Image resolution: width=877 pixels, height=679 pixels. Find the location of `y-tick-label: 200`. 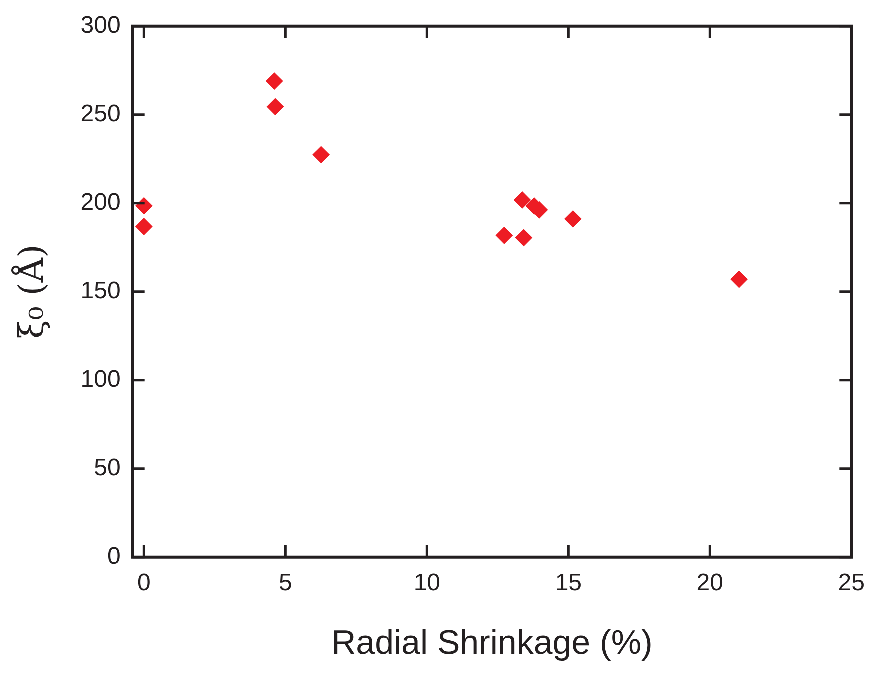

y-tick-label: 200 is located at coordinates (100, 202).